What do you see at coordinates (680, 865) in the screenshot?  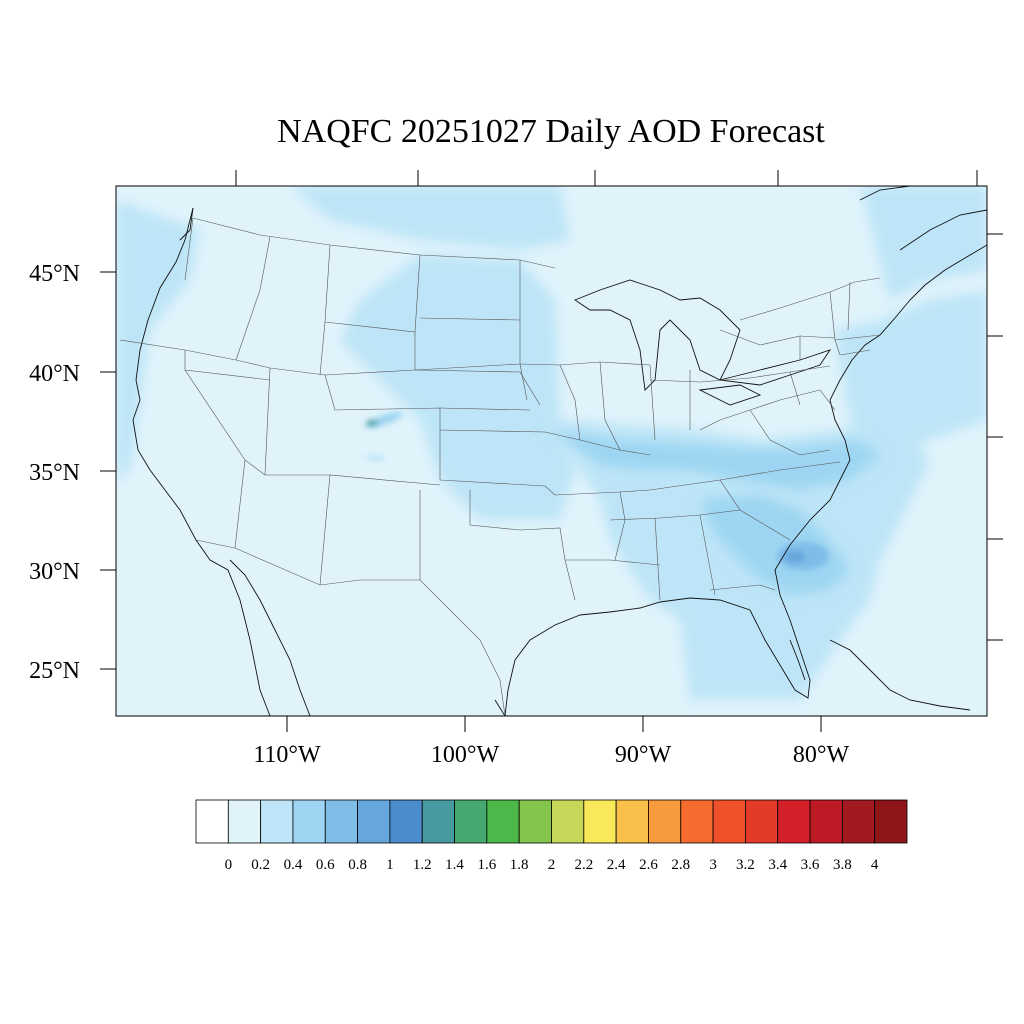 I see `colorbar-label: 2.8` at bounding box center [680, 865].